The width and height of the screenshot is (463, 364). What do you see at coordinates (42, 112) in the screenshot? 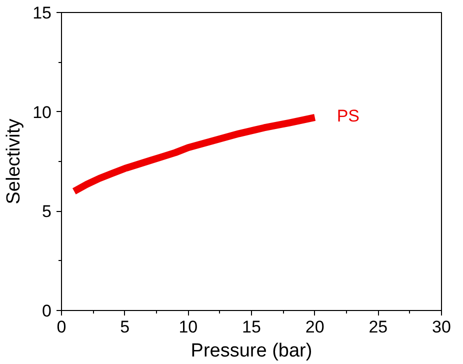
I see `y-tick-label: 10` at bounding box center [42, 112].